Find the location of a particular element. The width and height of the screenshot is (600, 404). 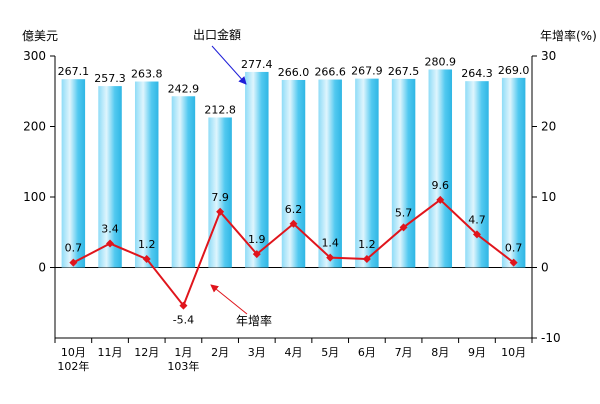

x-tick-label: 1月 is located at coordinates (183, 352).